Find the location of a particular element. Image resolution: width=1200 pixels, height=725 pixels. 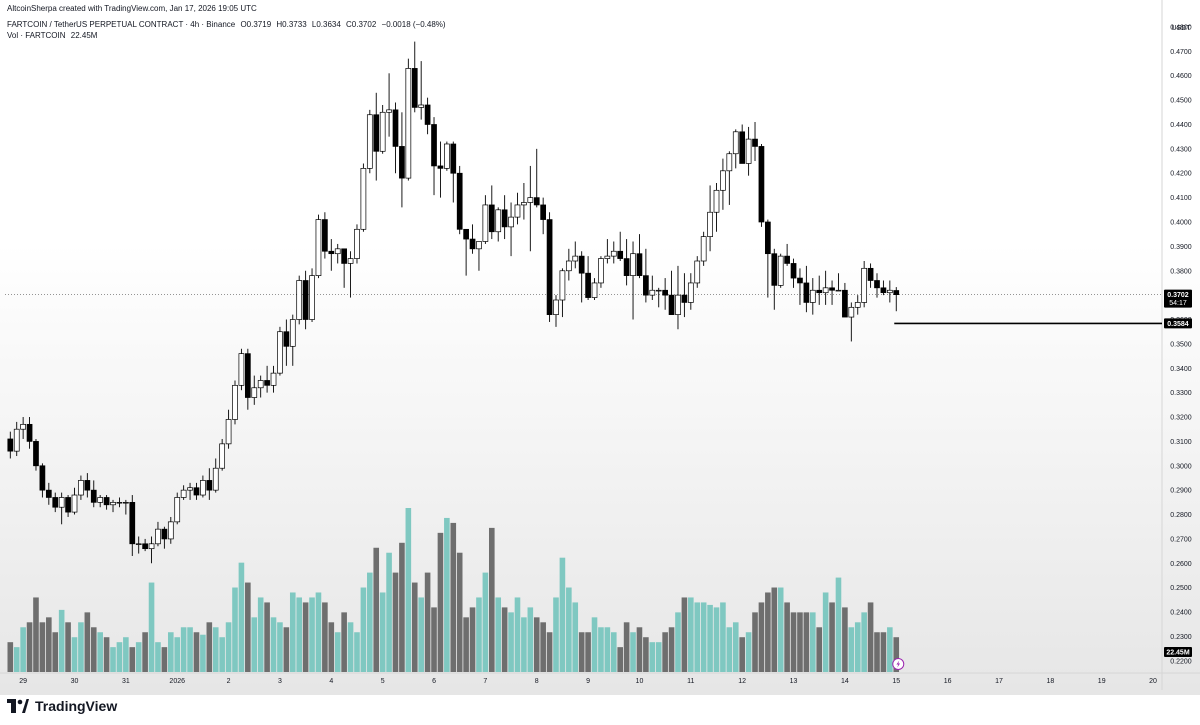

tradingview-logo: TradingView is located at coordinates (62, 706).